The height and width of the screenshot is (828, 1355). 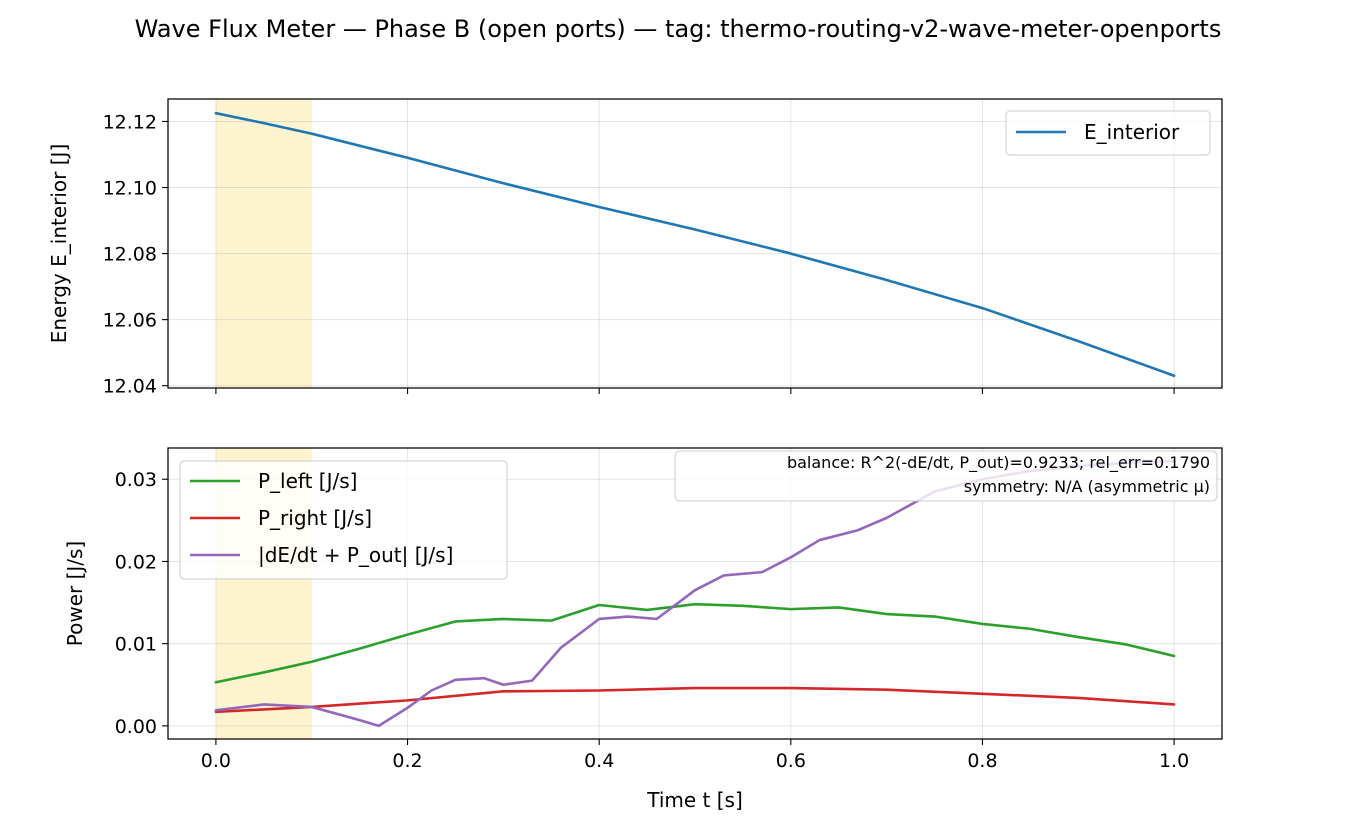 What do you see at coordinates (307, 481) in the screenshot?
I see `legend-label-0: P_left [J/s]` at bounding box center [307, 481].